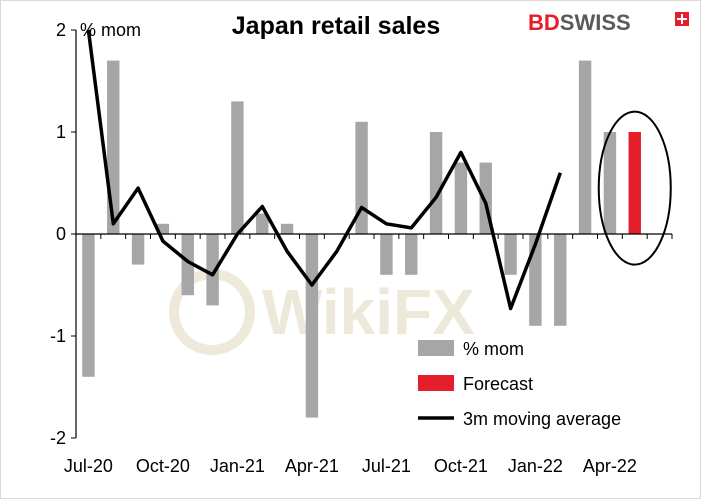  I want to click on y-tick-label: 1, so click(61, 132).